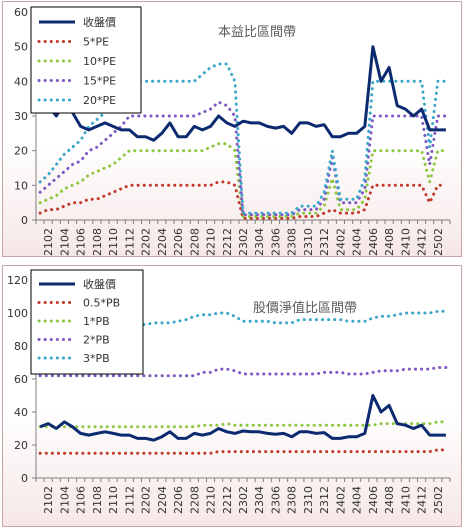  Describe the element at coordinates (17, 313) in the screenshot. I see `y-tick-label: 100` at that location.